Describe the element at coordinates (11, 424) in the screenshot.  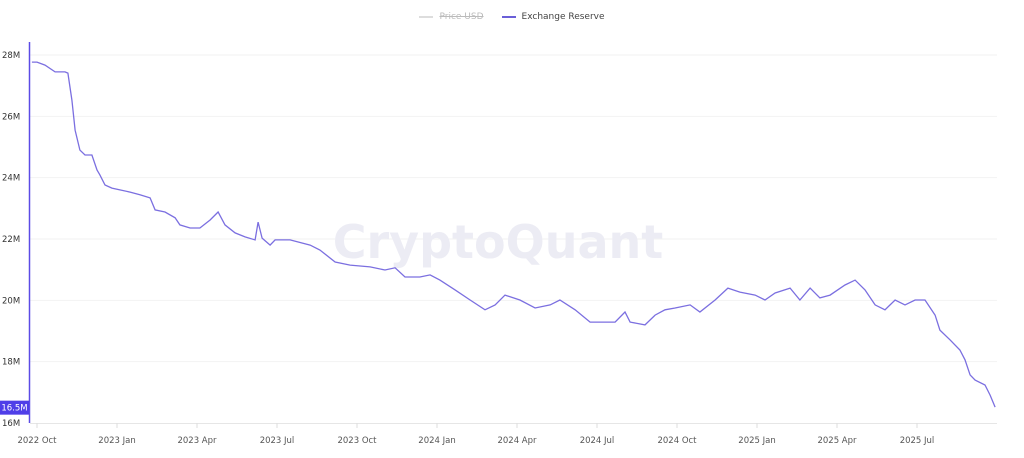
I see `y-tick-label: 16M` at that location.